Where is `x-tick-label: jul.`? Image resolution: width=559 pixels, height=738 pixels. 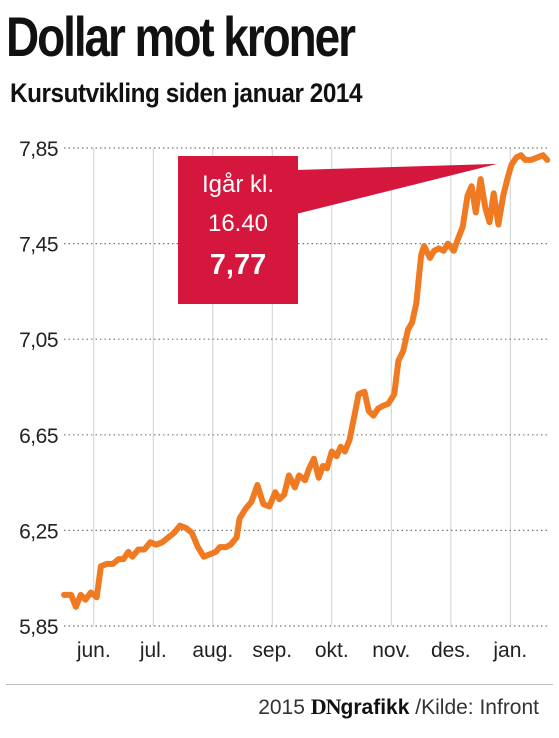 x-tick-label: jul. is located at coordinates (153, 650).